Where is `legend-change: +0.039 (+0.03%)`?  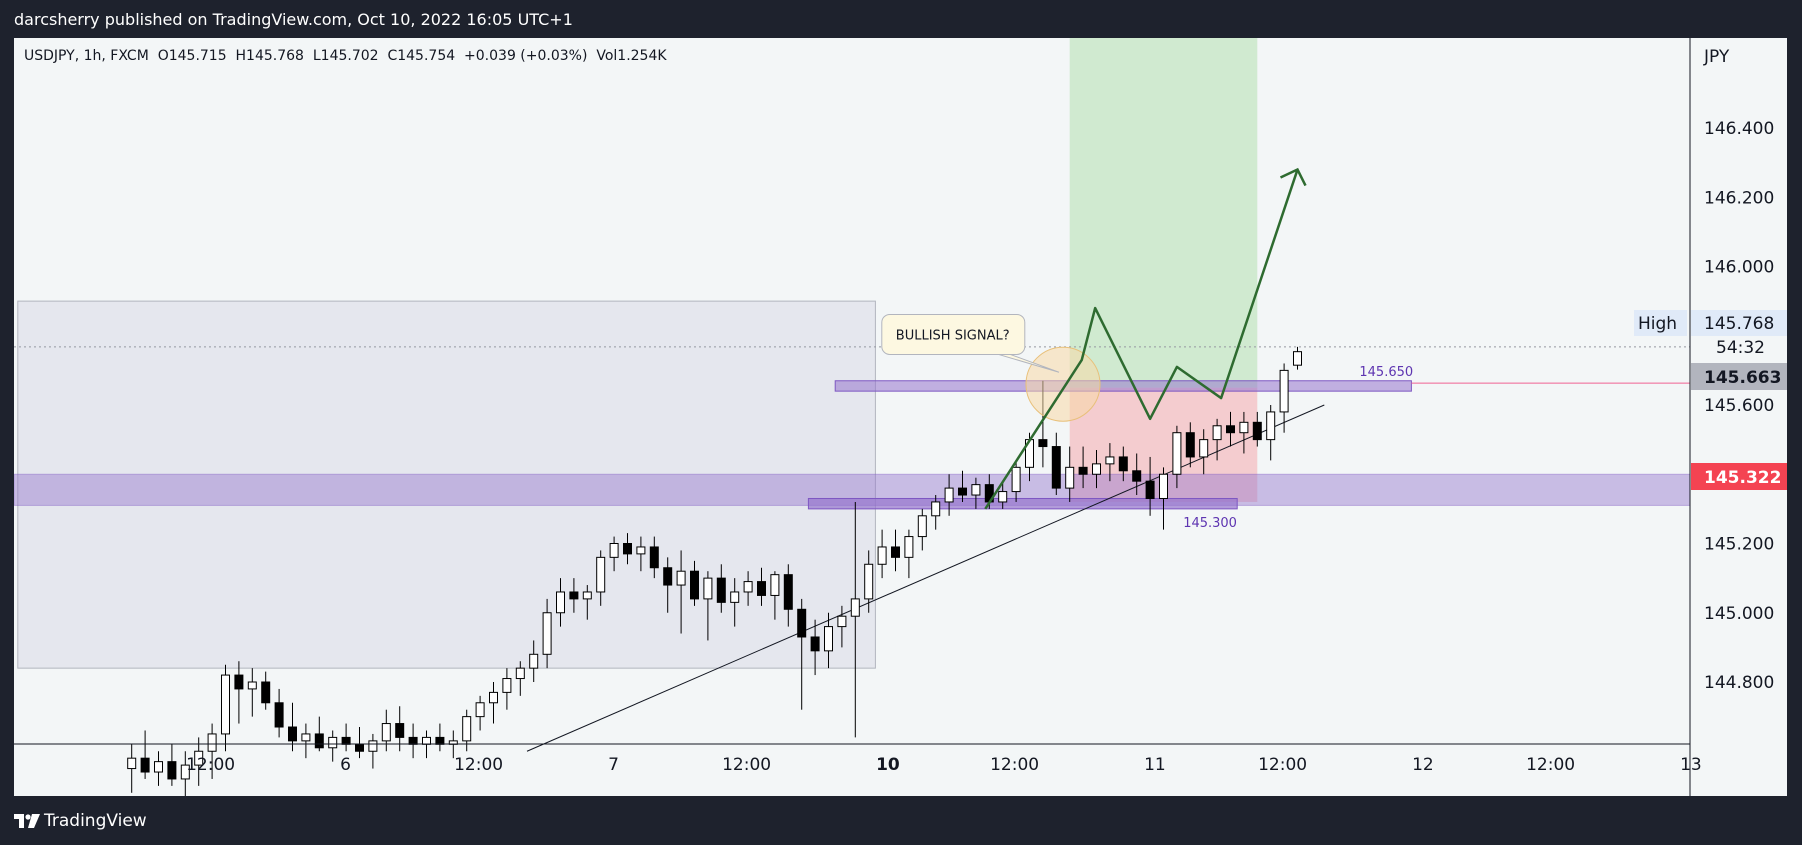
legend-change: +0.039 (+0.03%) is located at coordinates (526, 56).